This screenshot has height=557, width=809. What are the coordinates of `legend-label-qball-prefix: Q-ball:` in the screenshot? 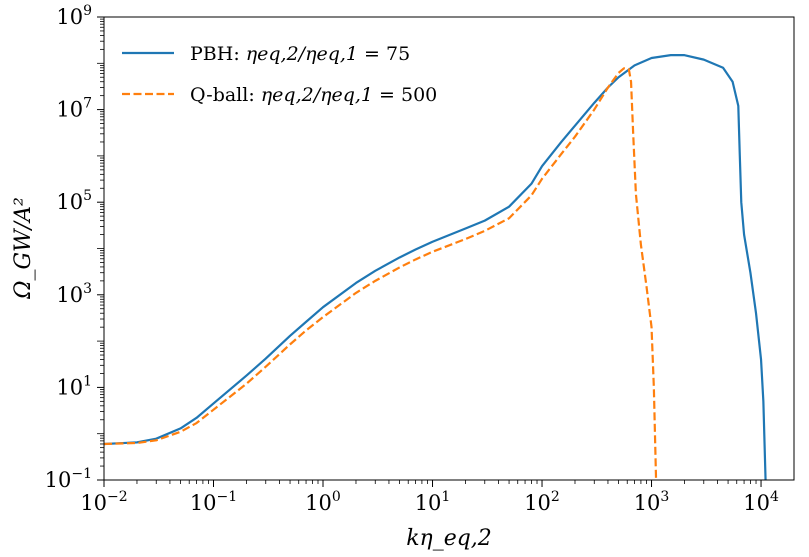 It's located at (225, 95).